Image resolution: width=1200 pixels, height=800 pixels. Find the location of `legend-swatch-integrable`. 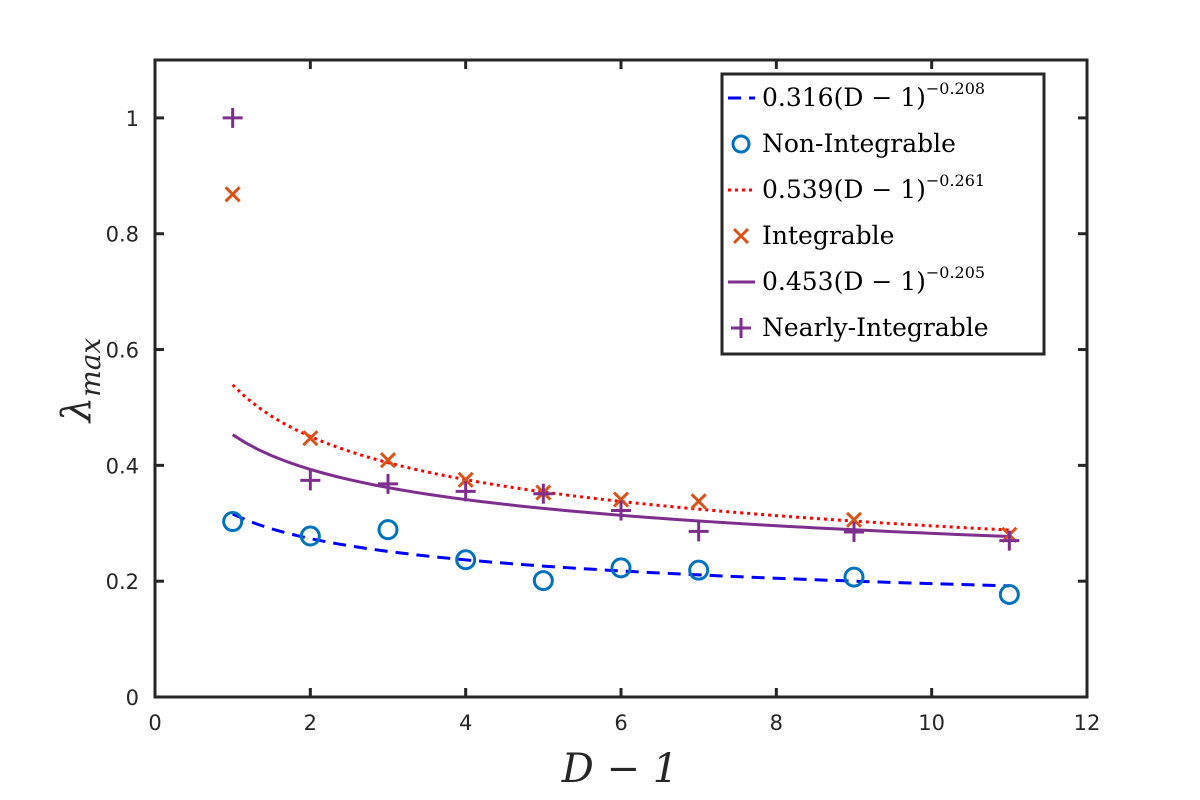

legend-swatch-integrable is located at coordinates (741, 236).